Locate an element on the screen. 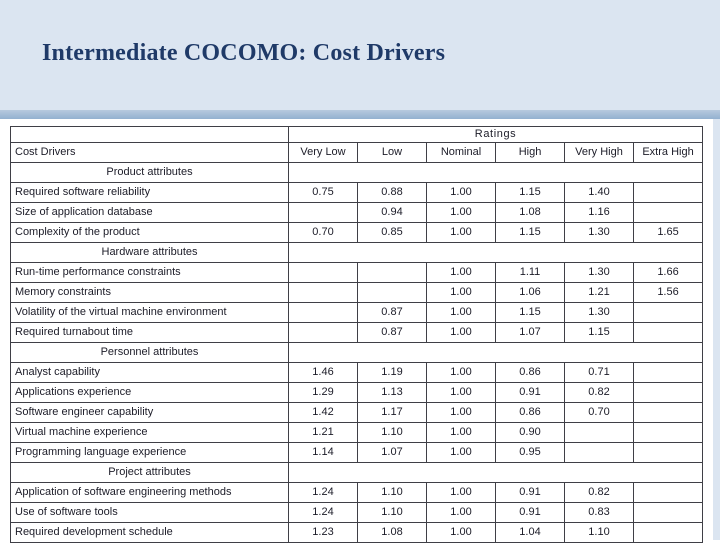 The image size is (720, 543). cost-driver-label: Size of application database is located at coordinates (149, 212).